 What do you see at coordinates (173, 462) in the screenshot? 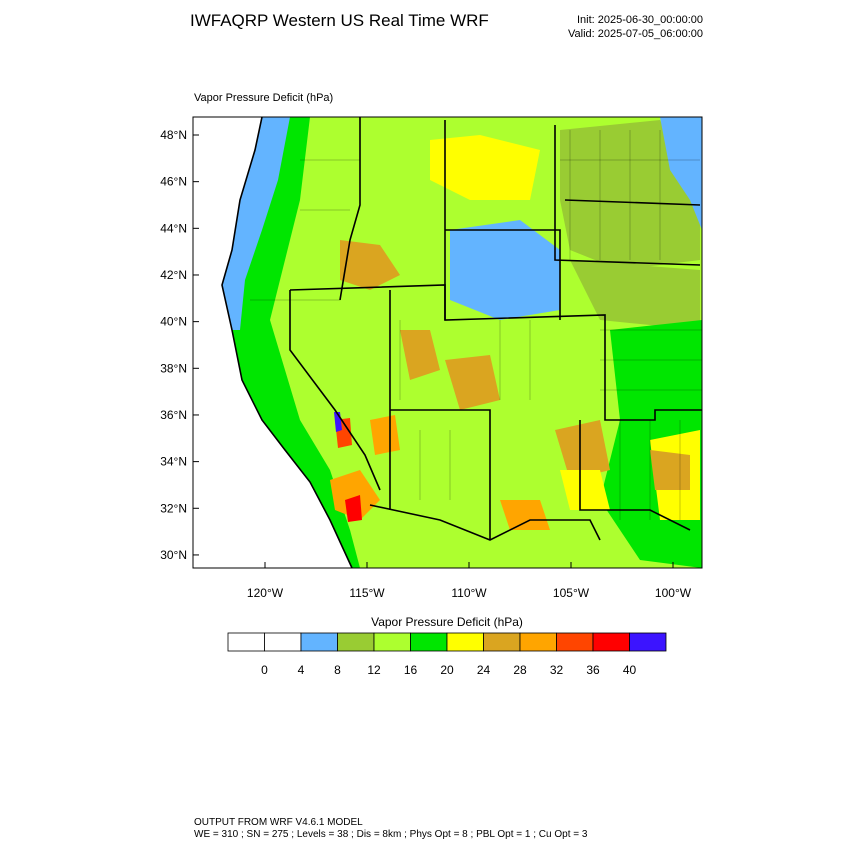
I see `lat-label: 34°N` at bounding box center [173, 462].